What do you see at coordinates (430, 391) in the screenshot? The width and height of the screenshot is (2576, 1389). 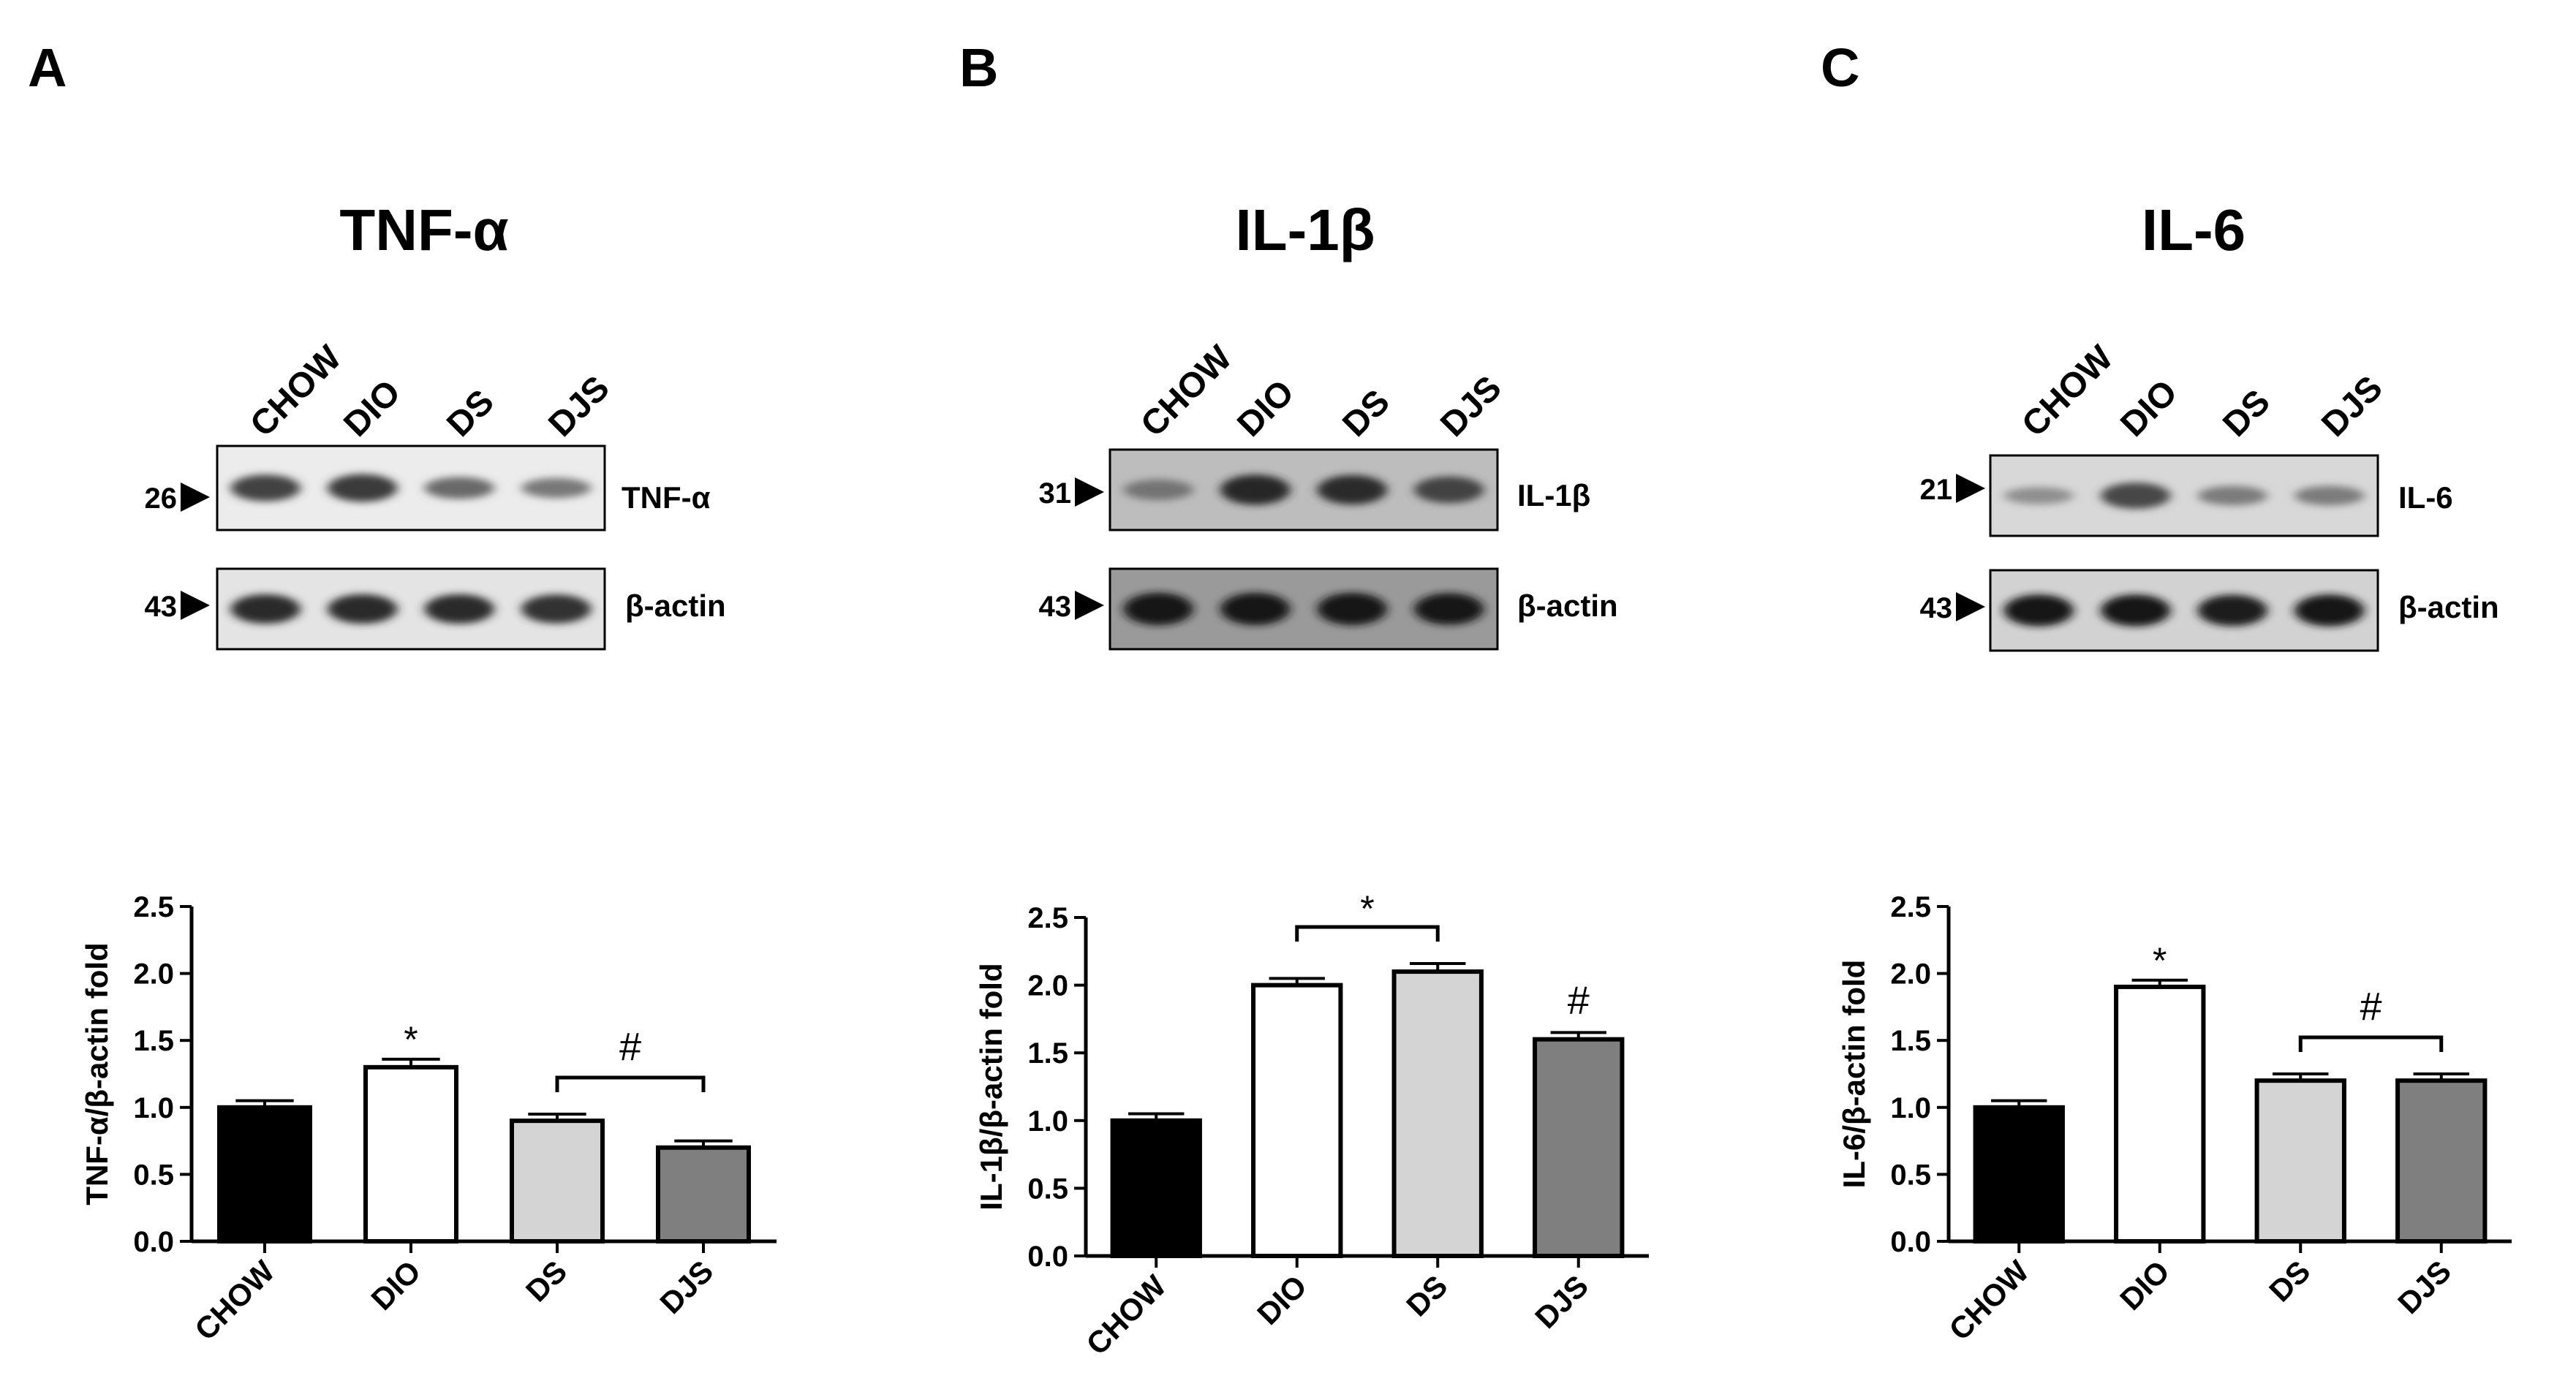 I see `lane-labels: CHOW DIO DS DJS` at bounding box center [430, 391].